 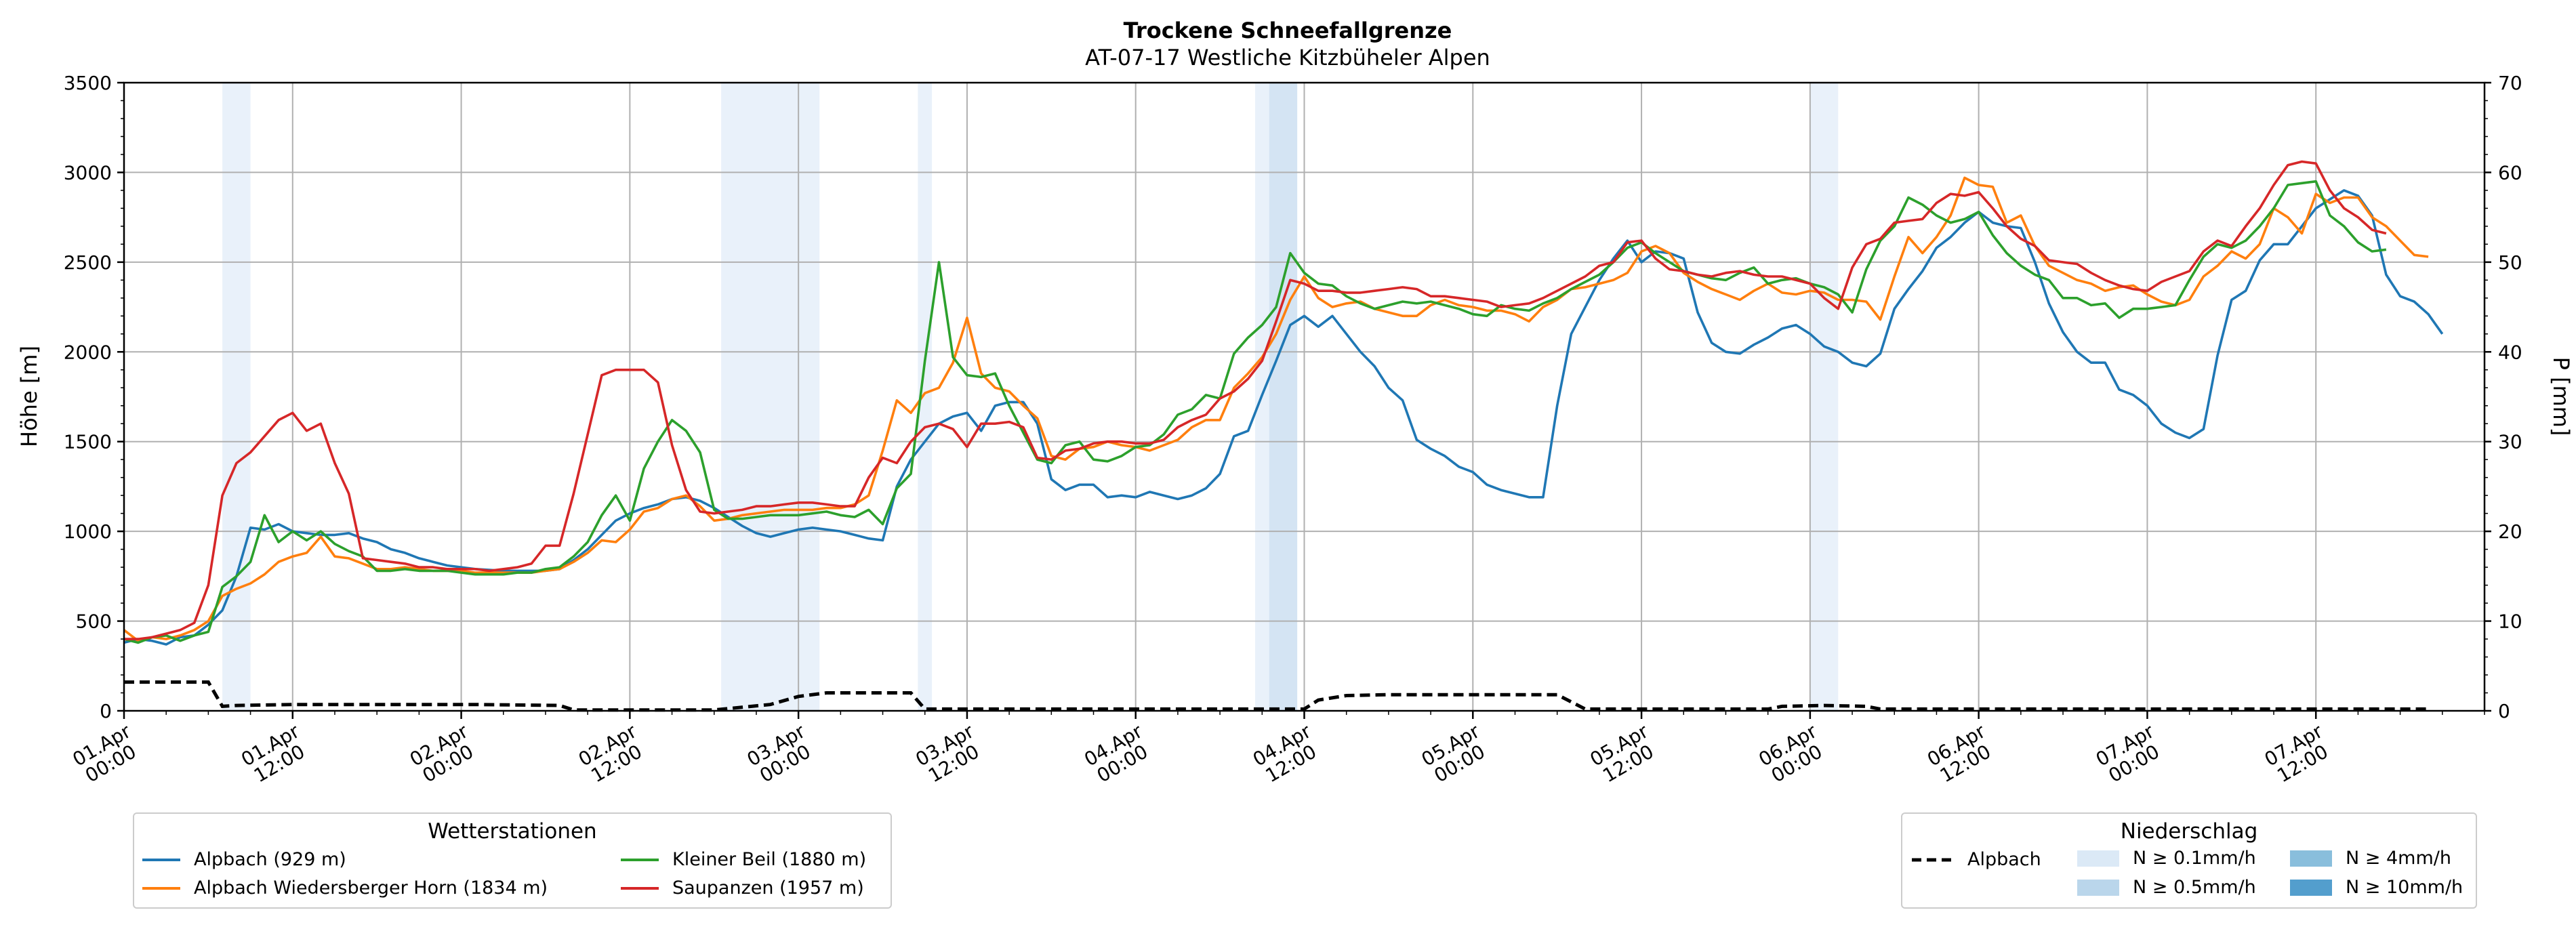 What do you see at coordinates (1961, 754) in the screenshot?
I see `x-tick-label: 06.Apr12:00` at bounding box center [1961, 754].